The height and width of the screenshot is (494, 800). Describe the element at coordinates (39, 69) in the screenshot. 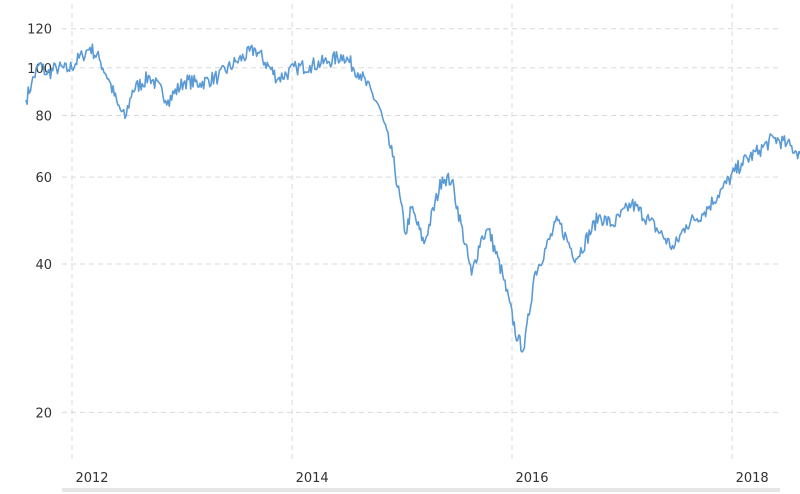

I see `y-tick-label: 100` at that location.